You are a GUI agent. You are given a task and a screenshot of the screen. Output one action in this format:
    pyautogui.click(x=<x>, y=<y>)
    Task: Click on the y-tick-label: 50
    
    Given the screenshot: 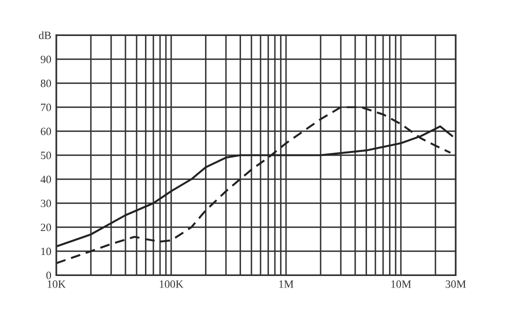 What is the action you would take?
    pyautogui.click(x=46, y=156)
    